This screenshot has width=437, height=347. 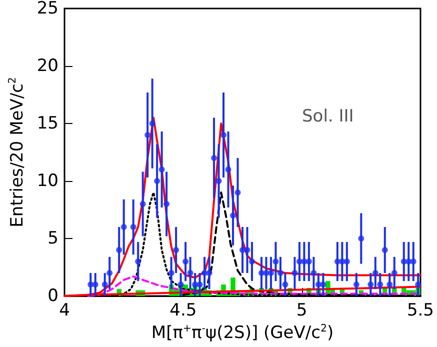 What do you see at coordinates (47, 124) in the screenshot?
I see `y-tick-label: 15` at bounding box center [47, 124].